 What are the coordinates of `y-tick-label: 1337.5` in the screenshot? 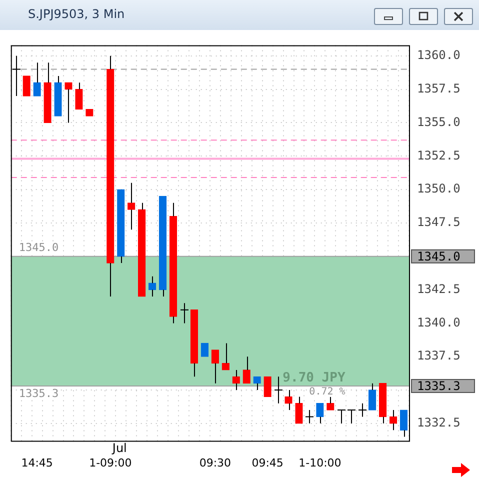 It's located at (438, 355).